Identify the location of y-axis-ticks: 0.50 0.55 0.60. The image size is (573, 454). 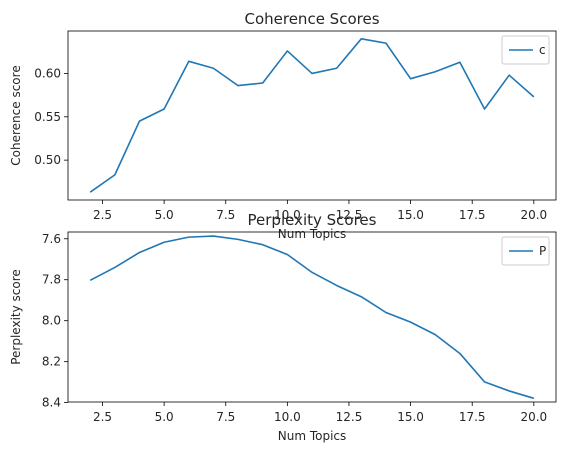
(51, 116).